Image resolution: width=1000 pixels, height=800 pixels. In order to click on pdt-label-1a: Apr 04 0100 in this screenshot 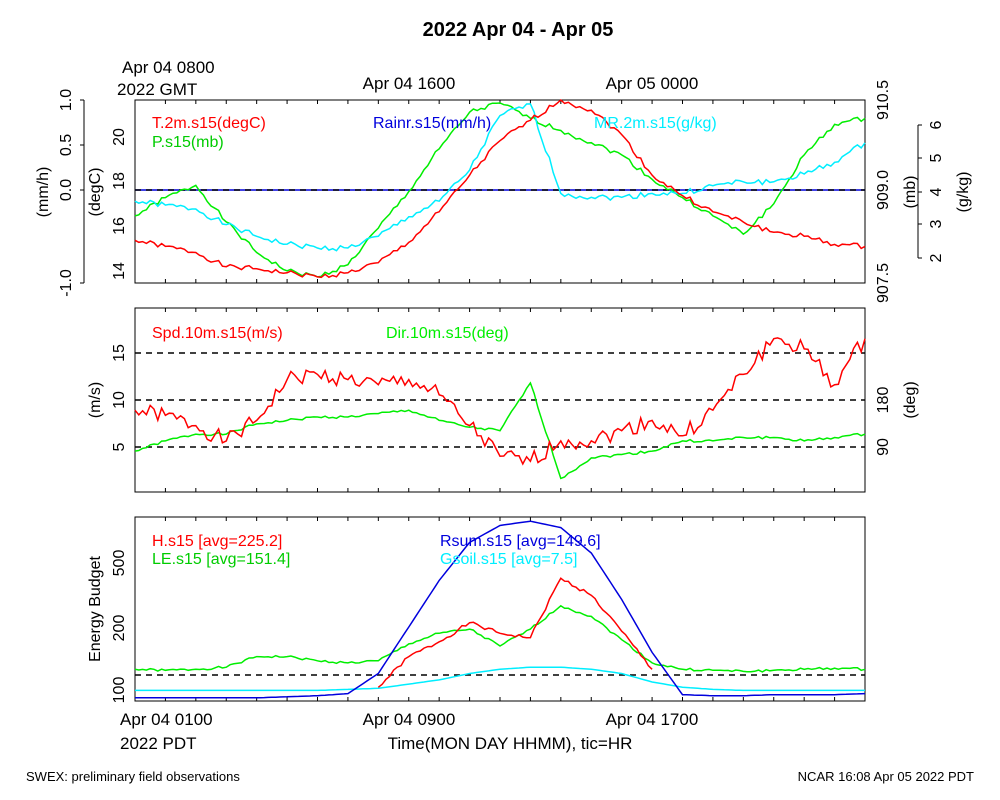, I will do `click(166, 719)`.